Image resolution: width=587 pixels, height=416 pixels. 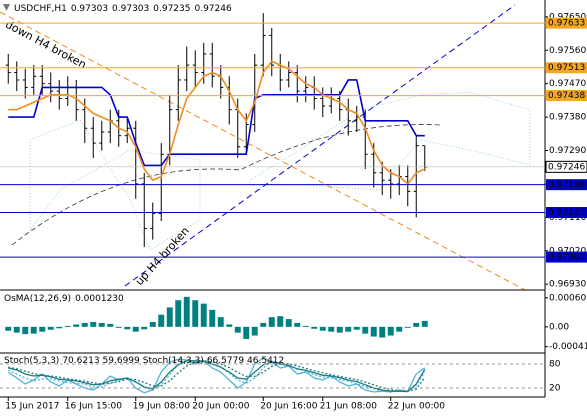 What do you see at coordinates (567, 251) in the screenshot?
I see `y-tick-label: 0.97020` at bounding box center [567, 251].